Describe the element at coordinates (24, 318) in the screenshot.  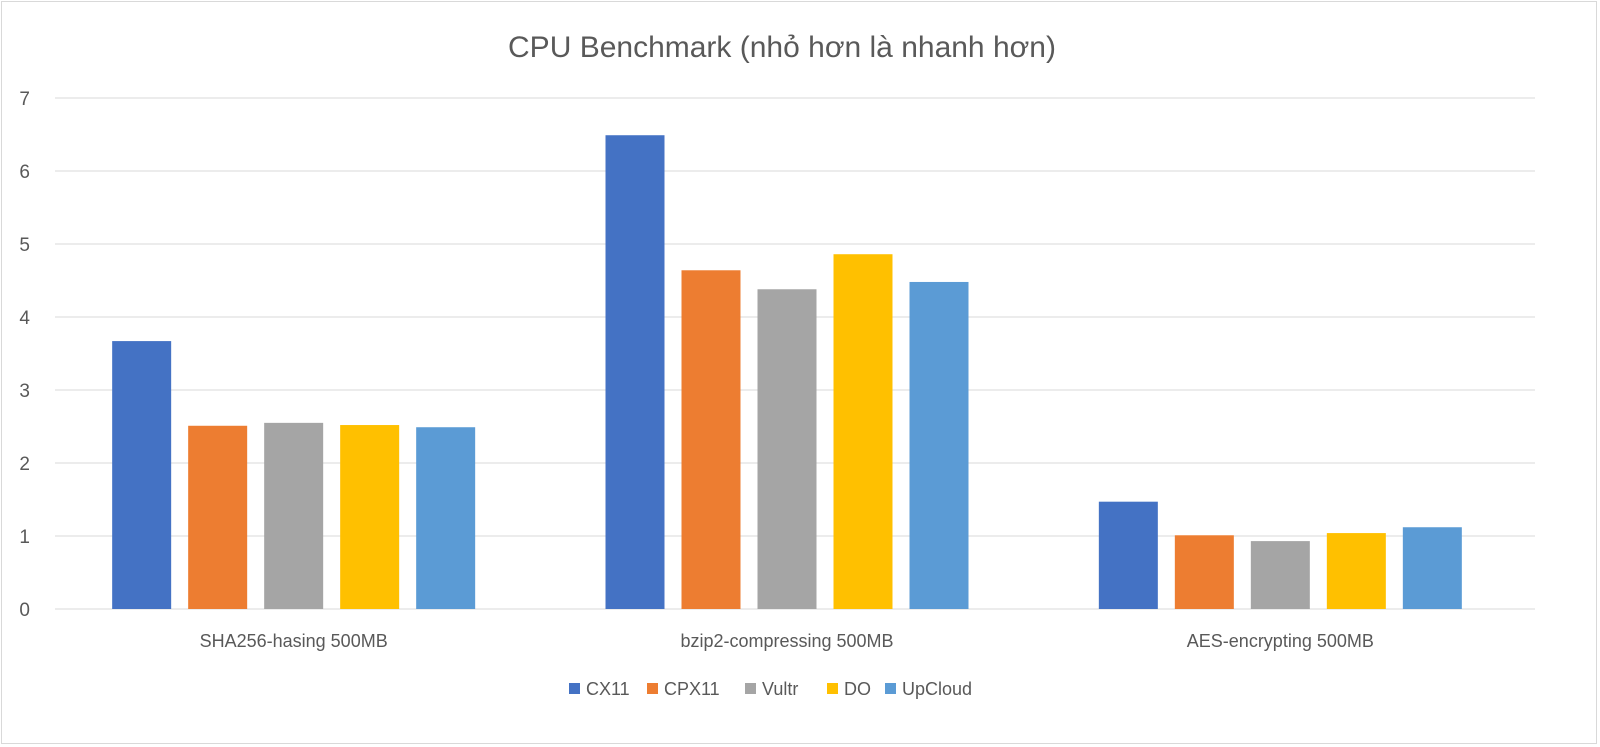
I see `y-tick-label: 4` at that location.